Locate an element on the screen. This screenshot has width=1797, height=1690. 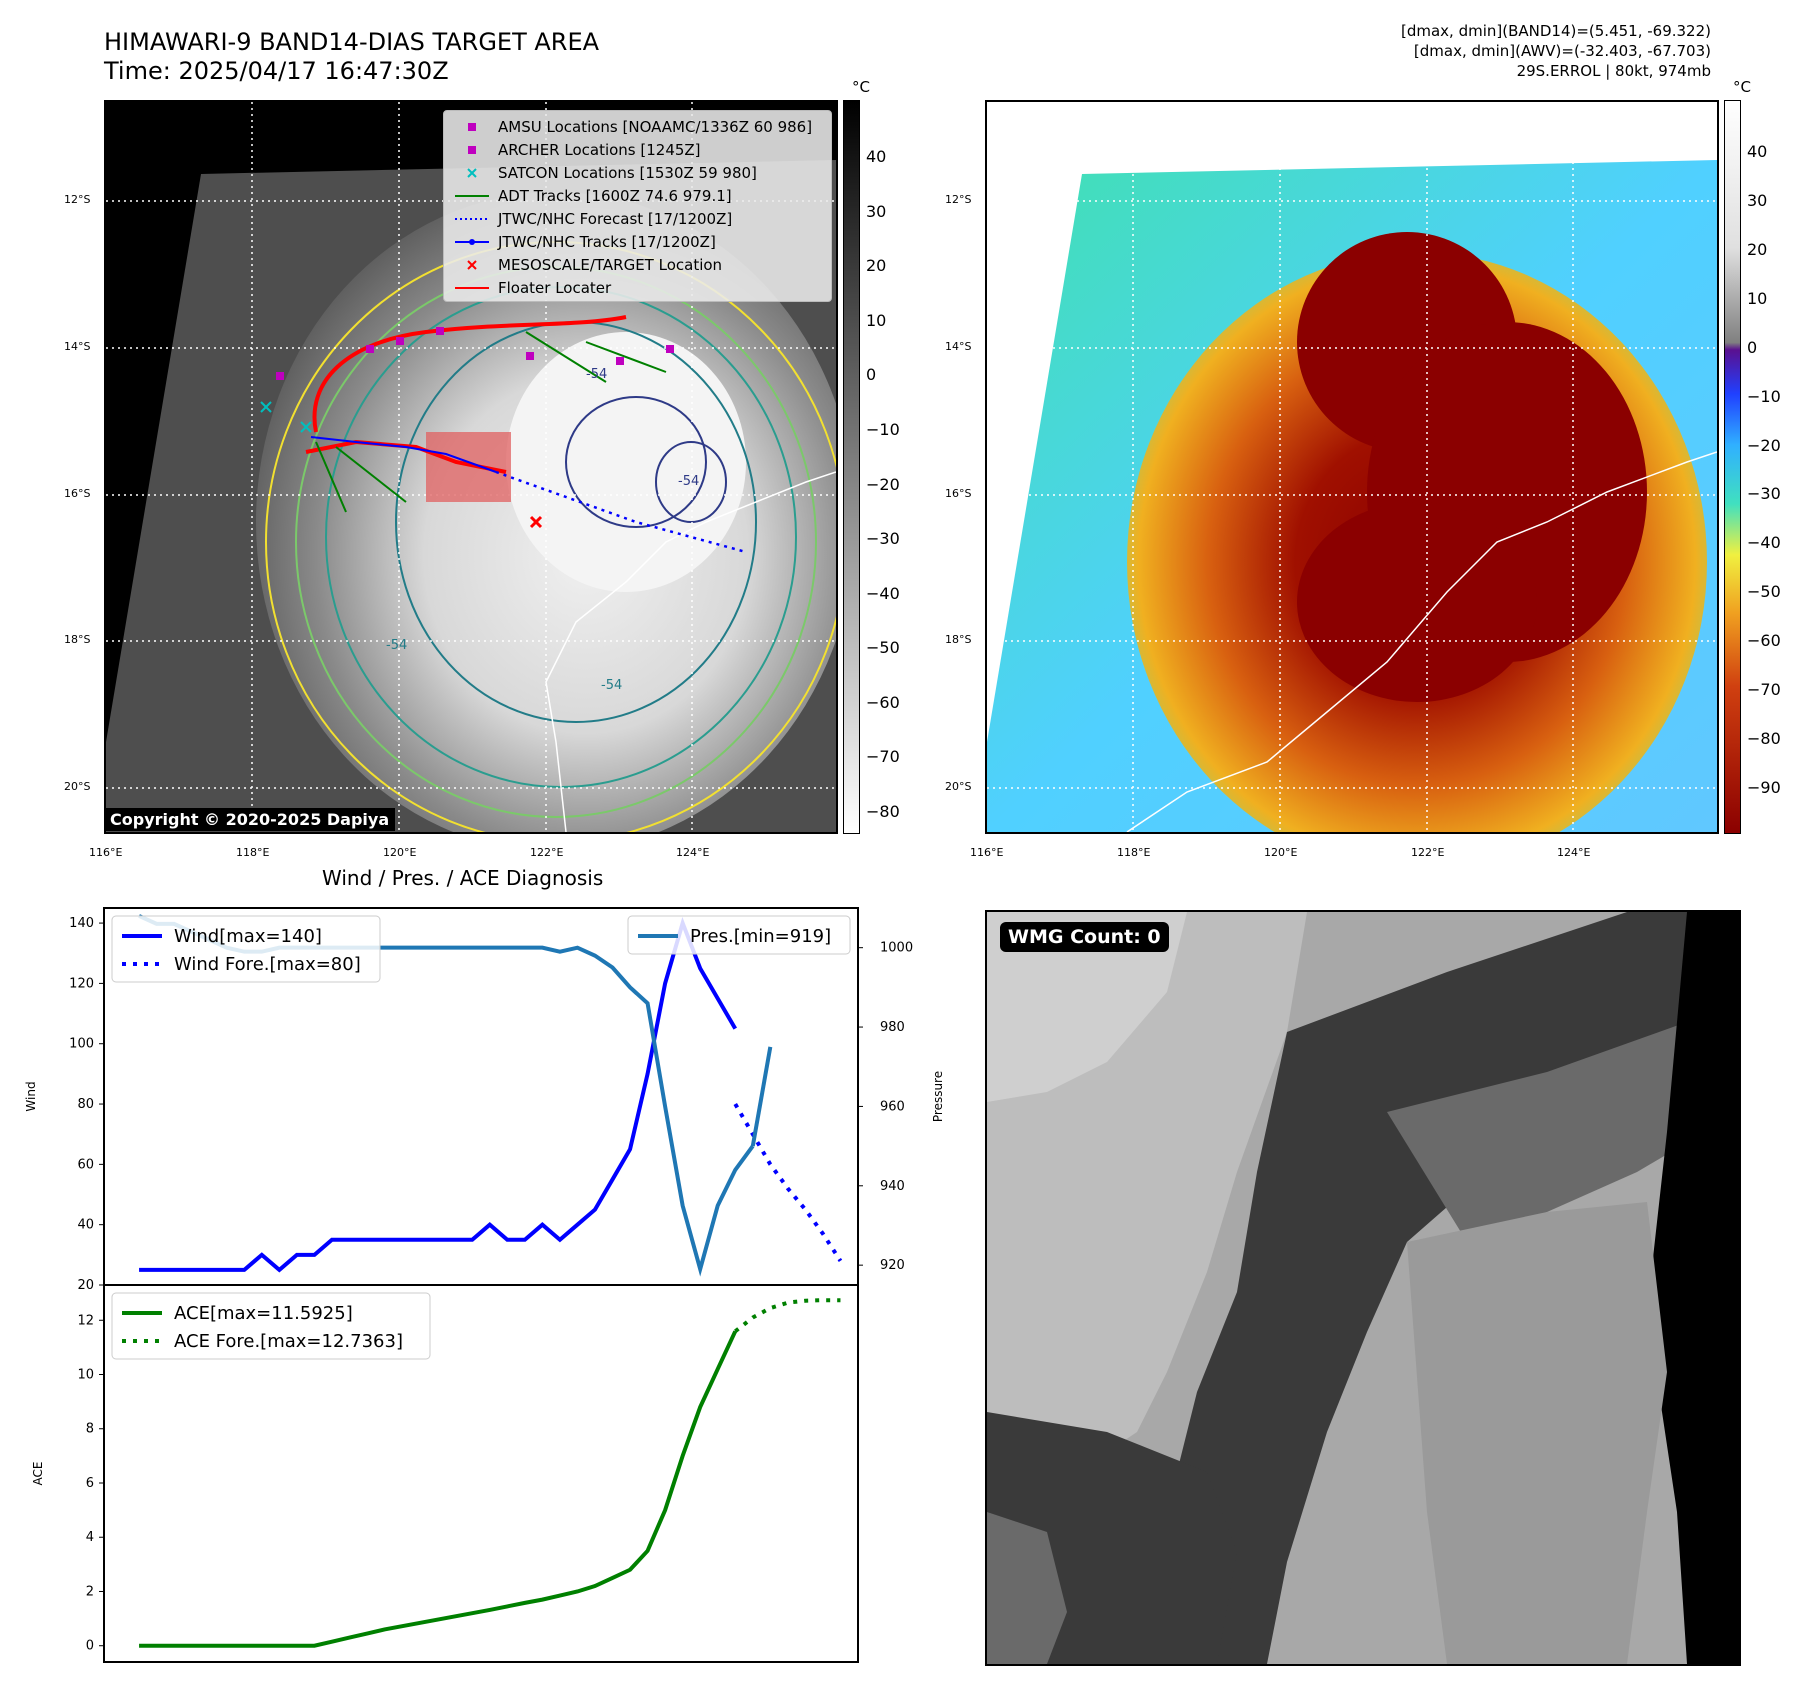
legend-entry: Floater Locater is located at coordinates (637, 287).